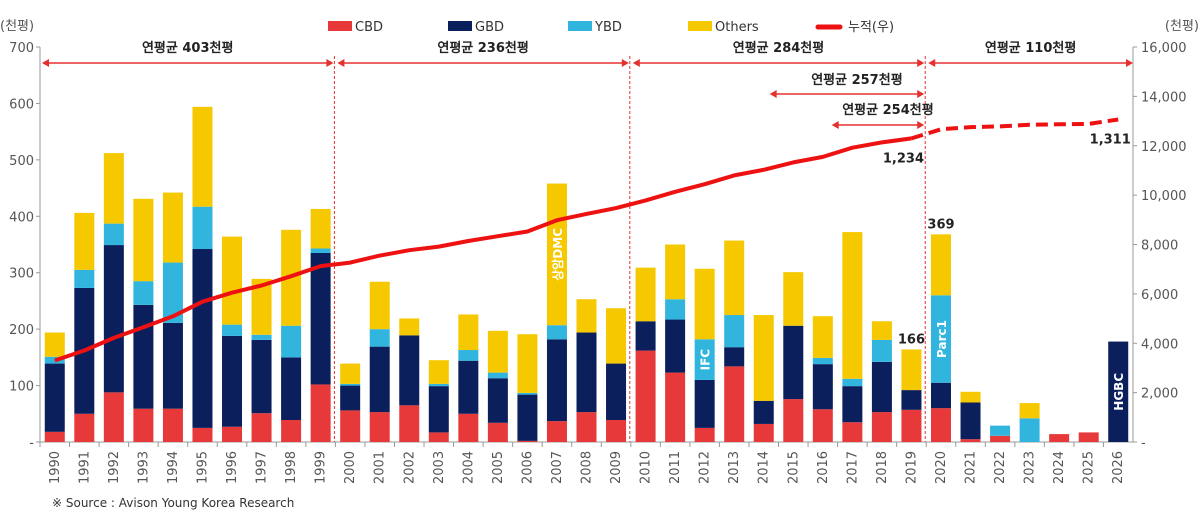 The height and width of the screenshot is (519, 1199). What do you see at coordinates (1059, 467) in the screenshot?
I see `x-tick-label: 2024` at bounding box center [1059, 467].